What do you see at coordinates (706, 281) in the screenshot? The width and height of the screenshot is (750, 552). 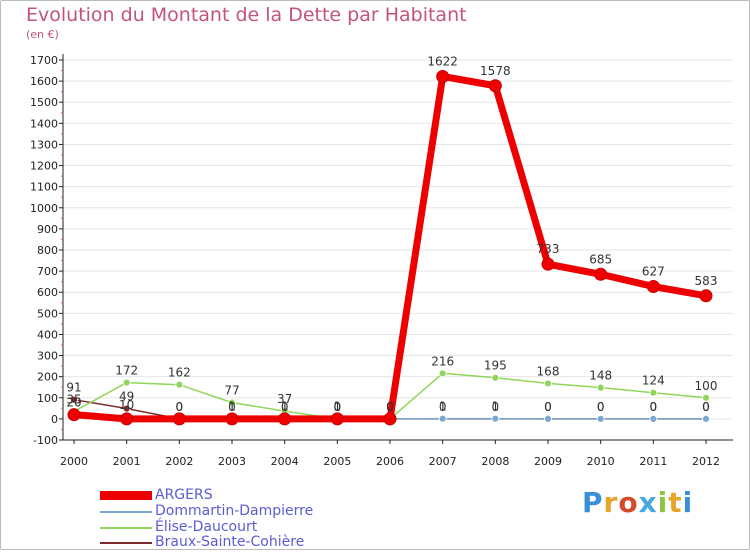 I see `data-label: 583` at bounding box center [706, 281].